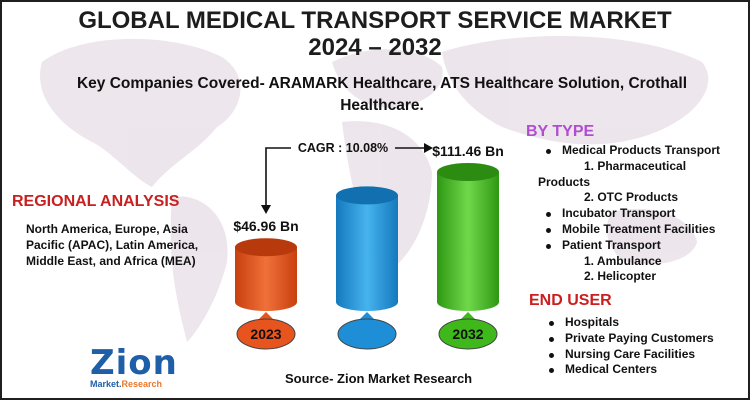 This screenshot has width=750, height=400. I want to click on by-type-subitem: 2. Helicopter, so click(620, 276).